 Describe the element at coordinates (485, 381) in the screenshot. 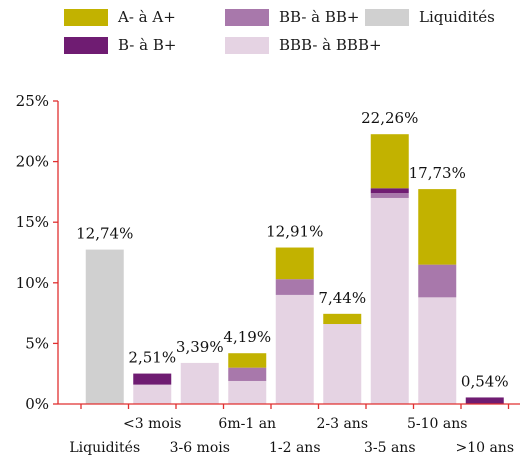

I see `bar-total-label: 0,54%` at that location.